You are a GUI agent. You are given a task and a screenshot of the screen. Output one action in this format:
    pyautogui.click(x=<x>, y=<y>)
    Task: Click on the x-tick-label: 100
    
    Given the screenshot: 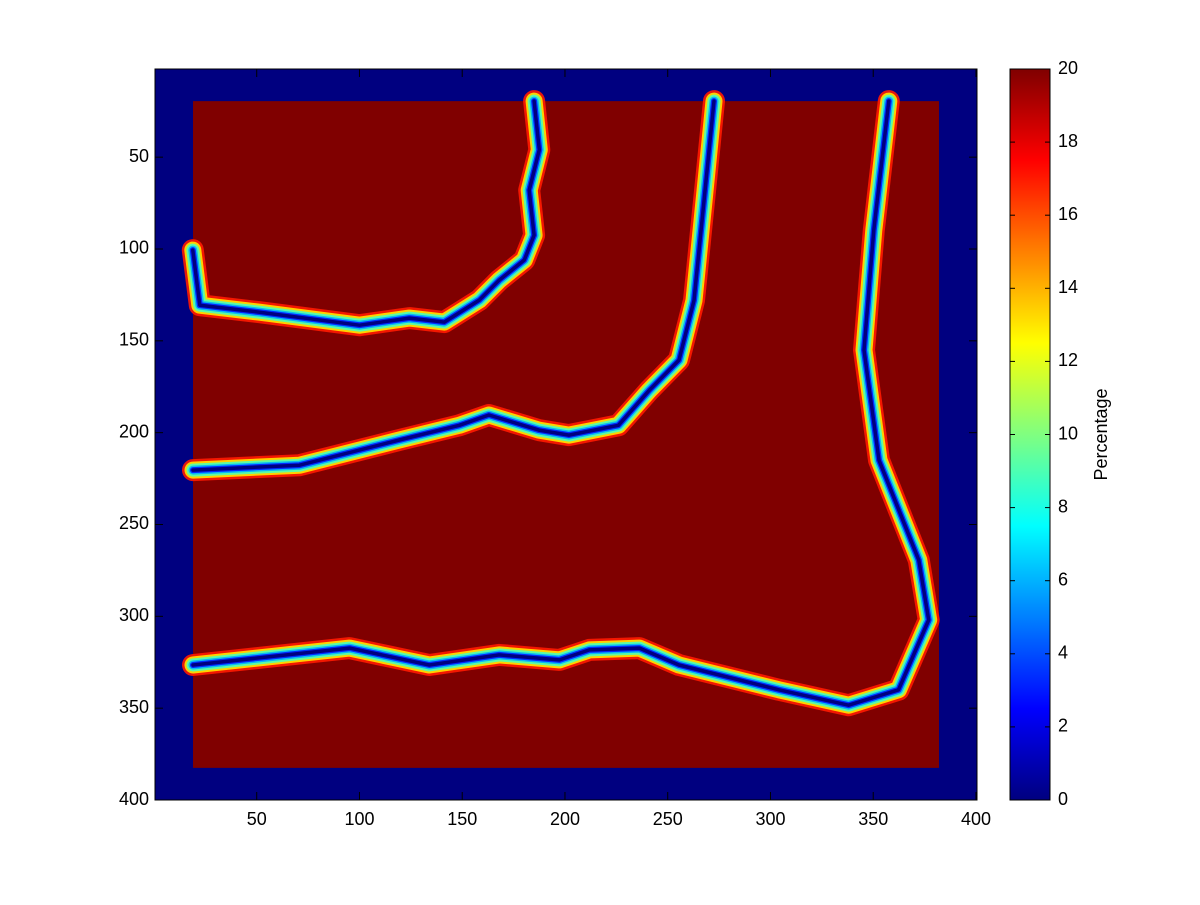 What is the action you would take?
    pyautogui.click(x=359, y=819)
    